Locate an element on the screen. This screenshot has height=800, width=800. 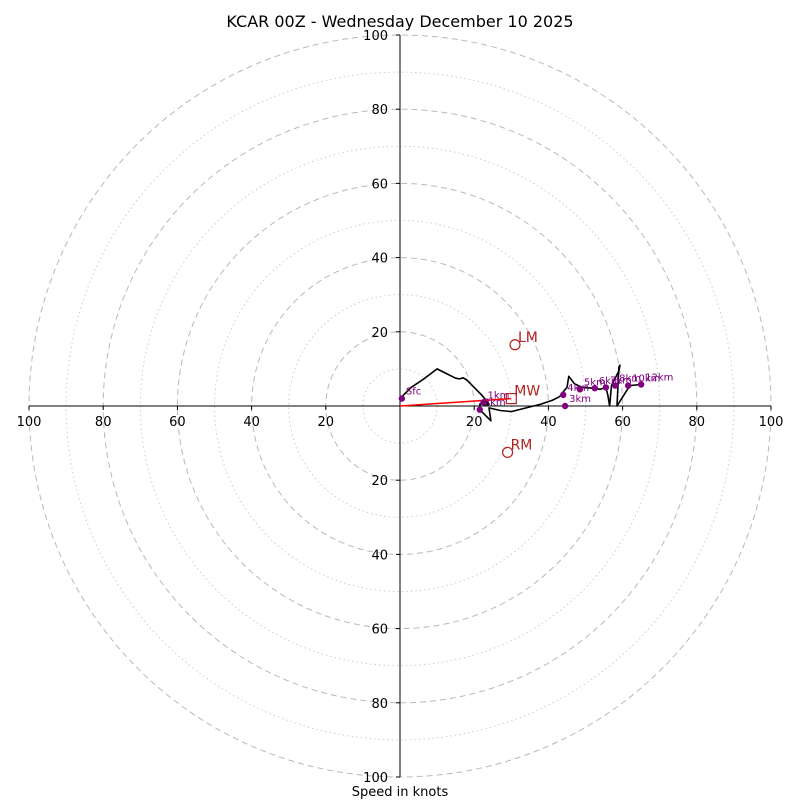
height-label-5km: 5km is located at coordinates (595, 382).